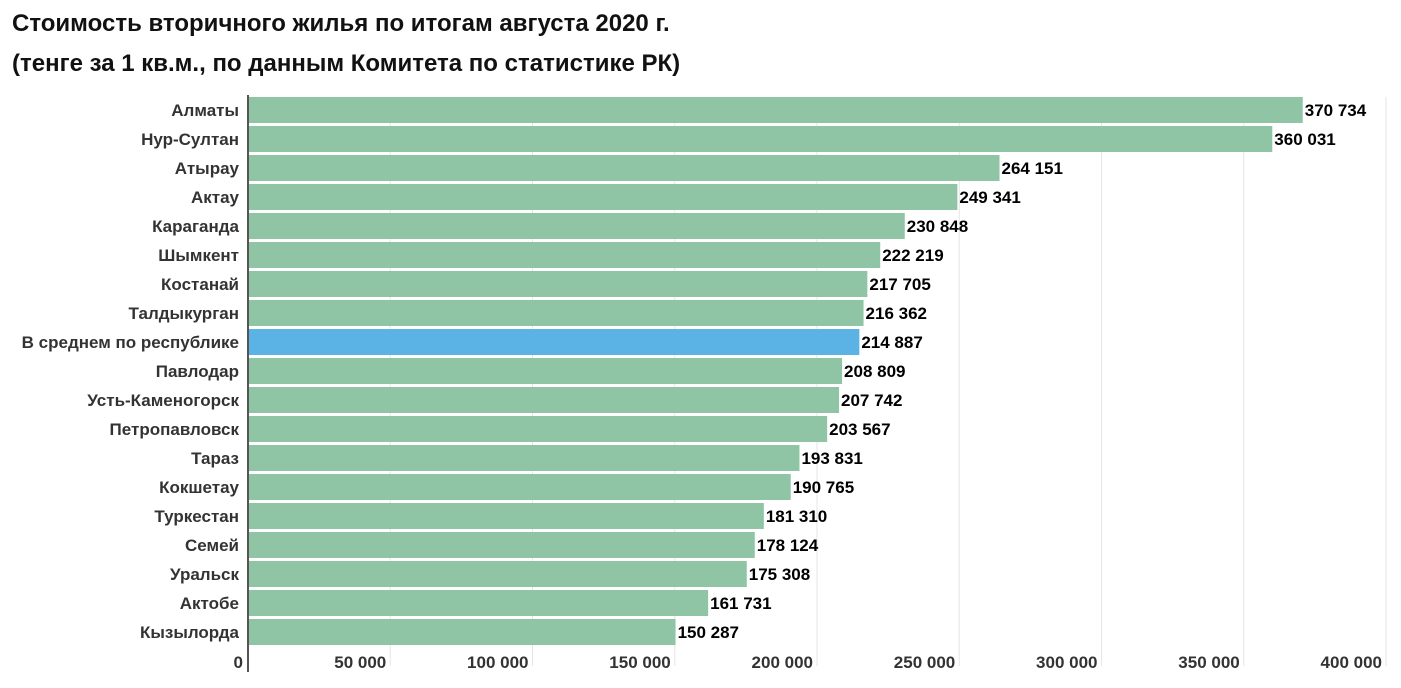  What do you see at coordinates (989, 197) in the screenshot?
I see `value-label: 249 341` at bounding box center [989, 197].